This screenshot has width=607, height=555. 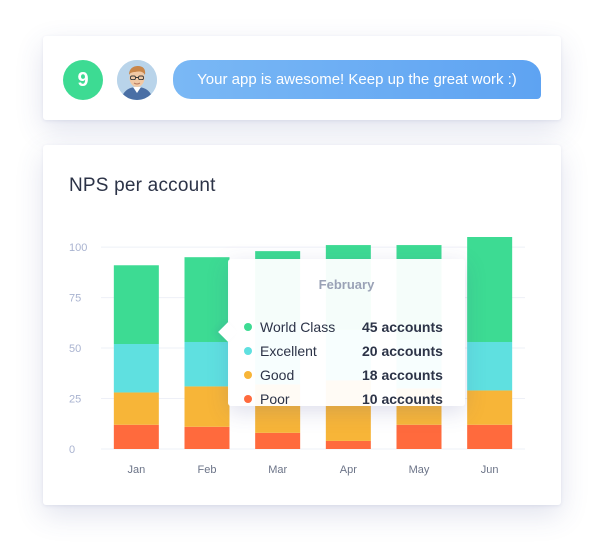 What do you see at coordinates (347, 375) in the screenshot?
I see `tooltip-row-good: Good 18 accounts` at bounding box center [347, 375].